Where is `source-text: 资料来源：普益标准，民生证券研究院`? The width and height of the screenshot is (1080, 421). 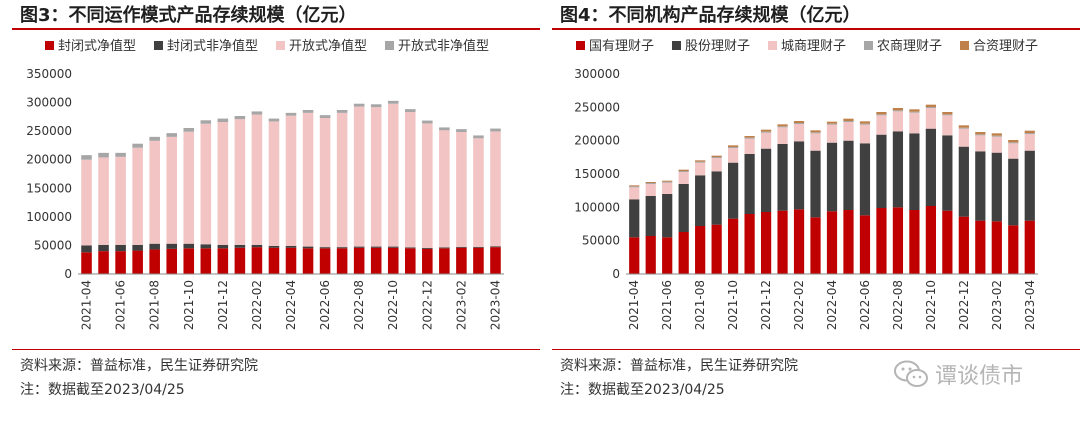 source-text: 资料来源：普益标准，民生证券研究院 is located at coordinates (139, 366).